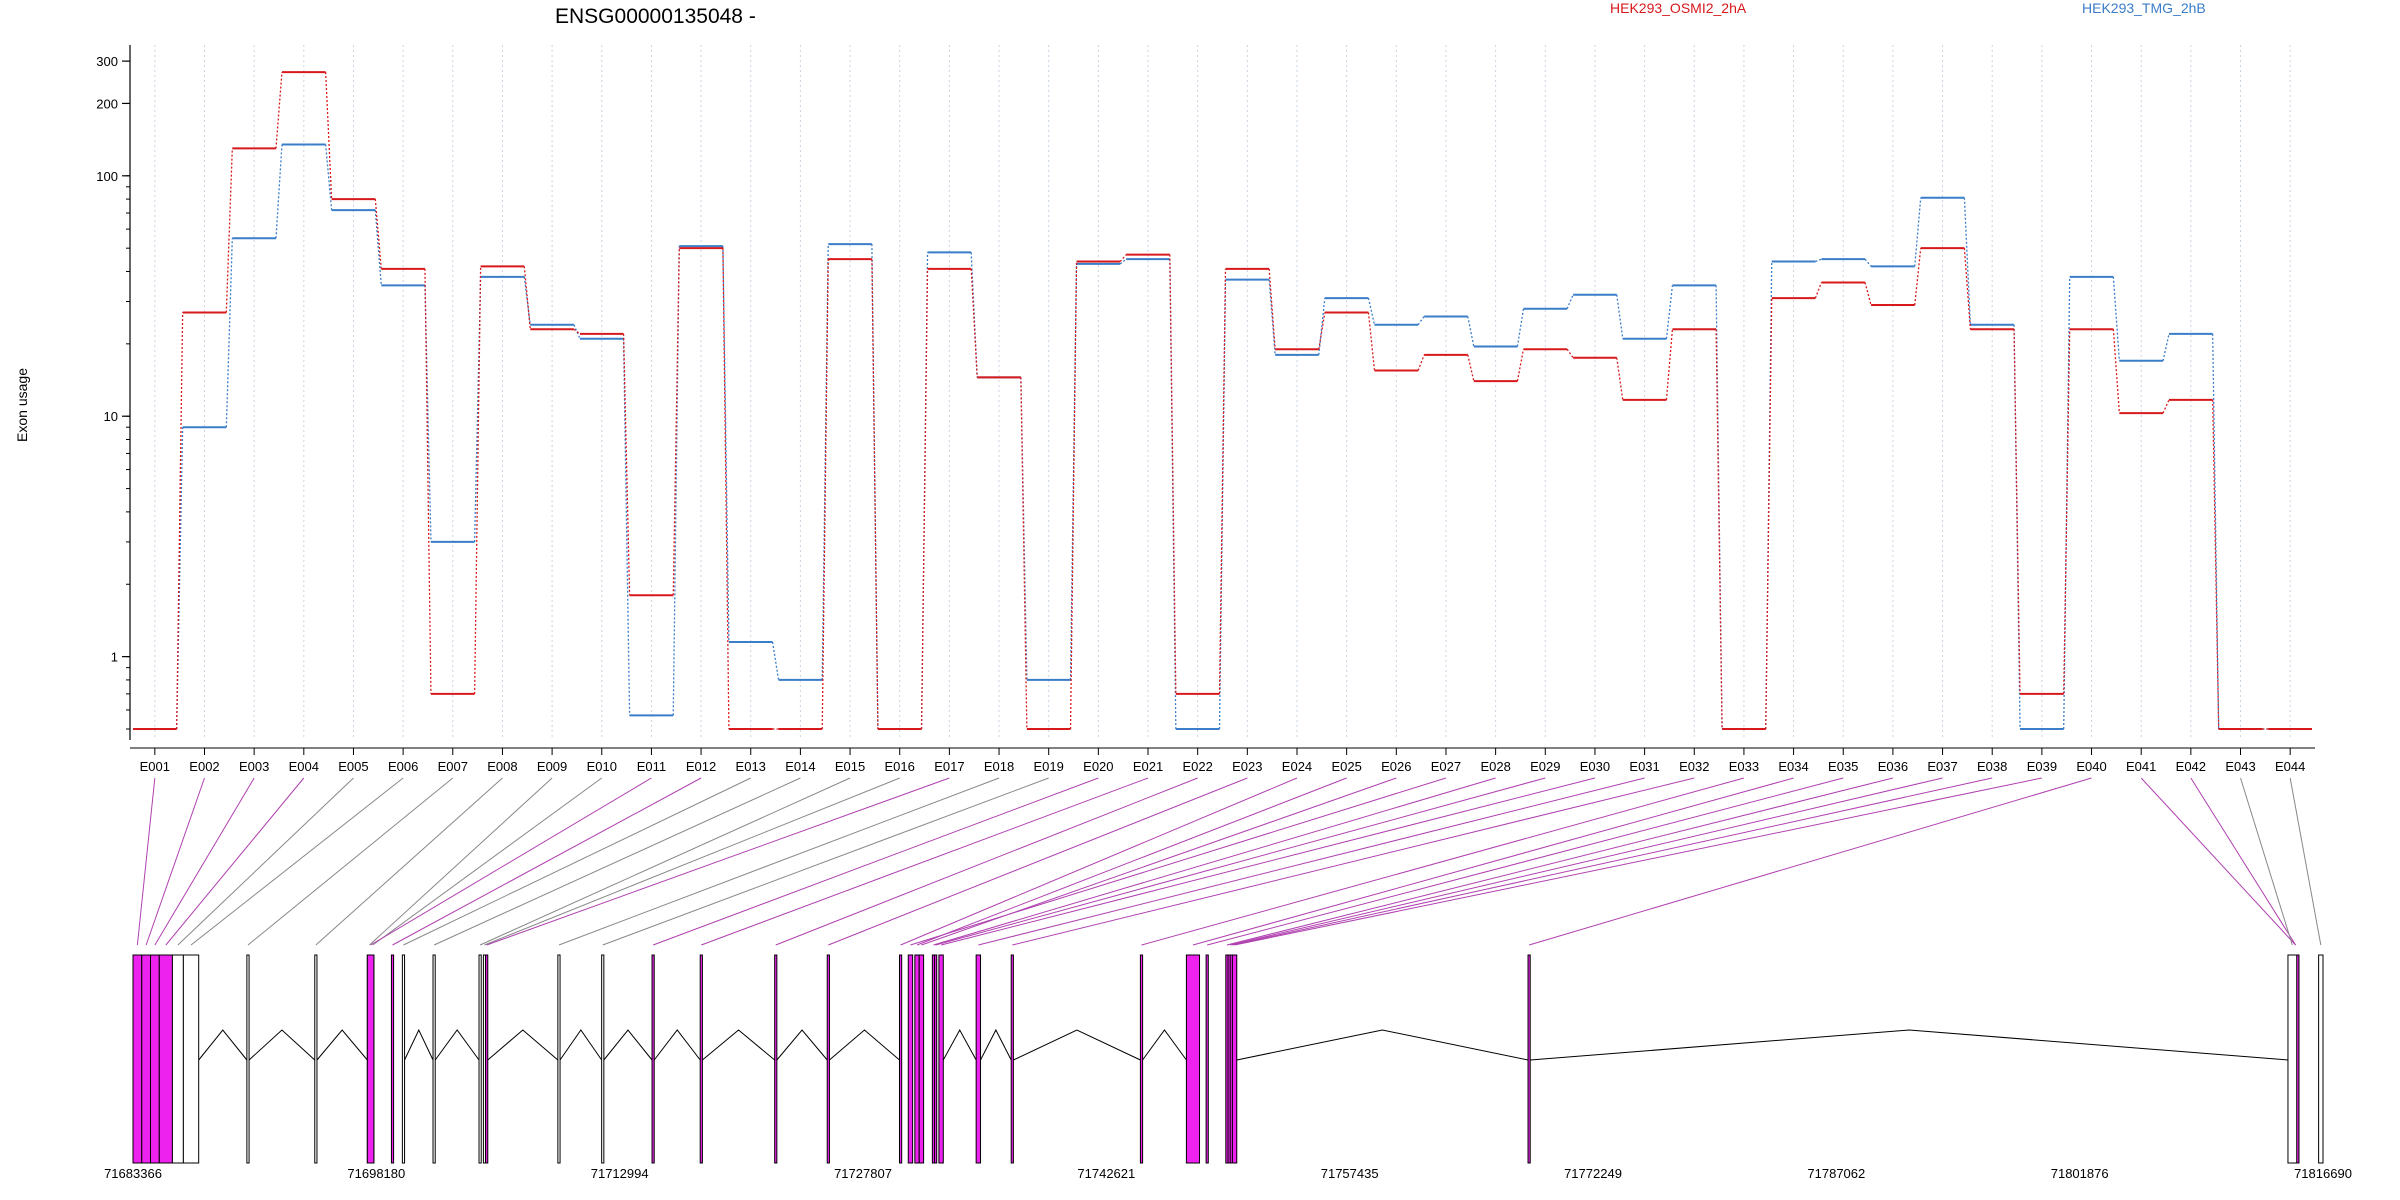  What do you see at coordinates (133, 1173) in the screenshot?
I see `coordinate-label: 71683366` at bounding box center [133, 1173].